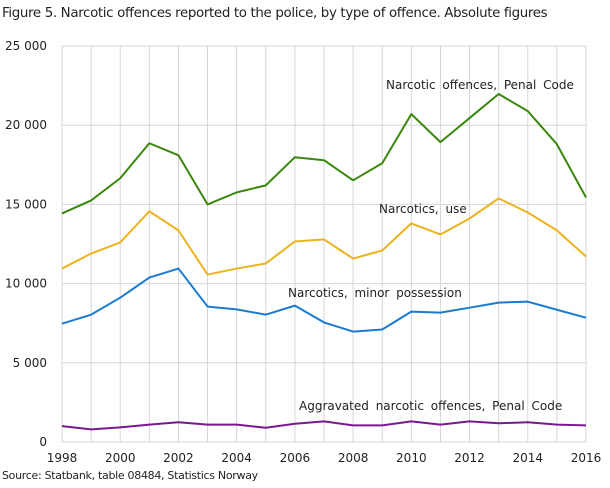 This screenshot has width=610, height=488. Describe the element at coordinates (26, 204) in the screenshot. I see `y-tick-label: 15 000` at that location.